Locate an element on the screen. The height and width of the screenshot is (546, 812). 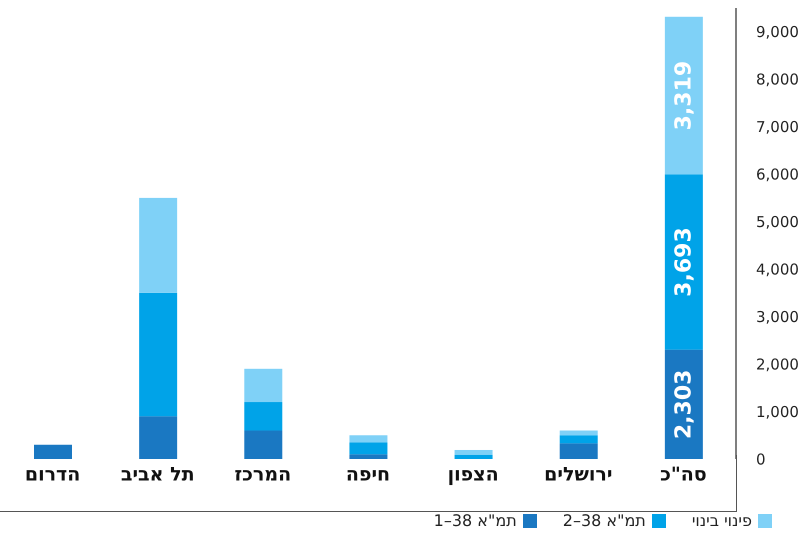
y-tick-label: 1,000 is located at coordinates (777, 411).